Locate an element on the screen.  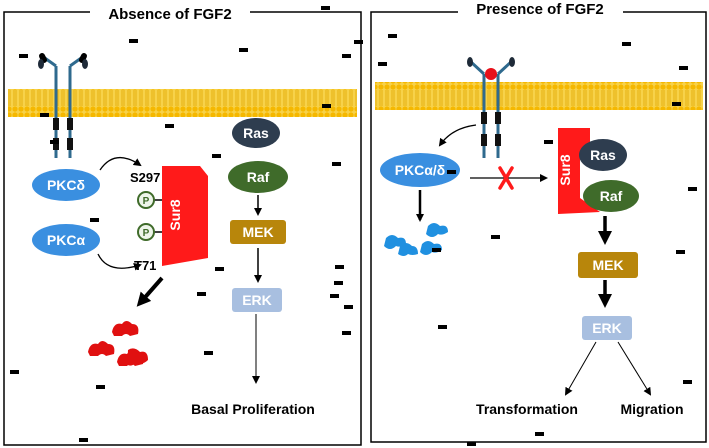
left-site-t71: T71 is located at coordinates (145, 265).